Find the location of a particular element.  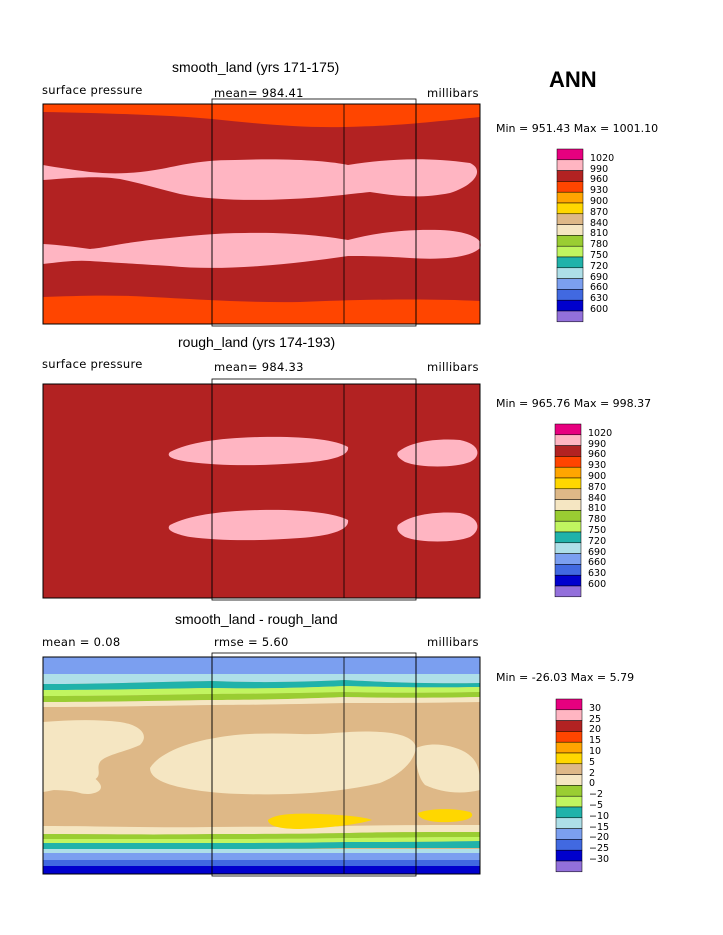

colorbar-label: 10 is located at coordinates (595, 751).